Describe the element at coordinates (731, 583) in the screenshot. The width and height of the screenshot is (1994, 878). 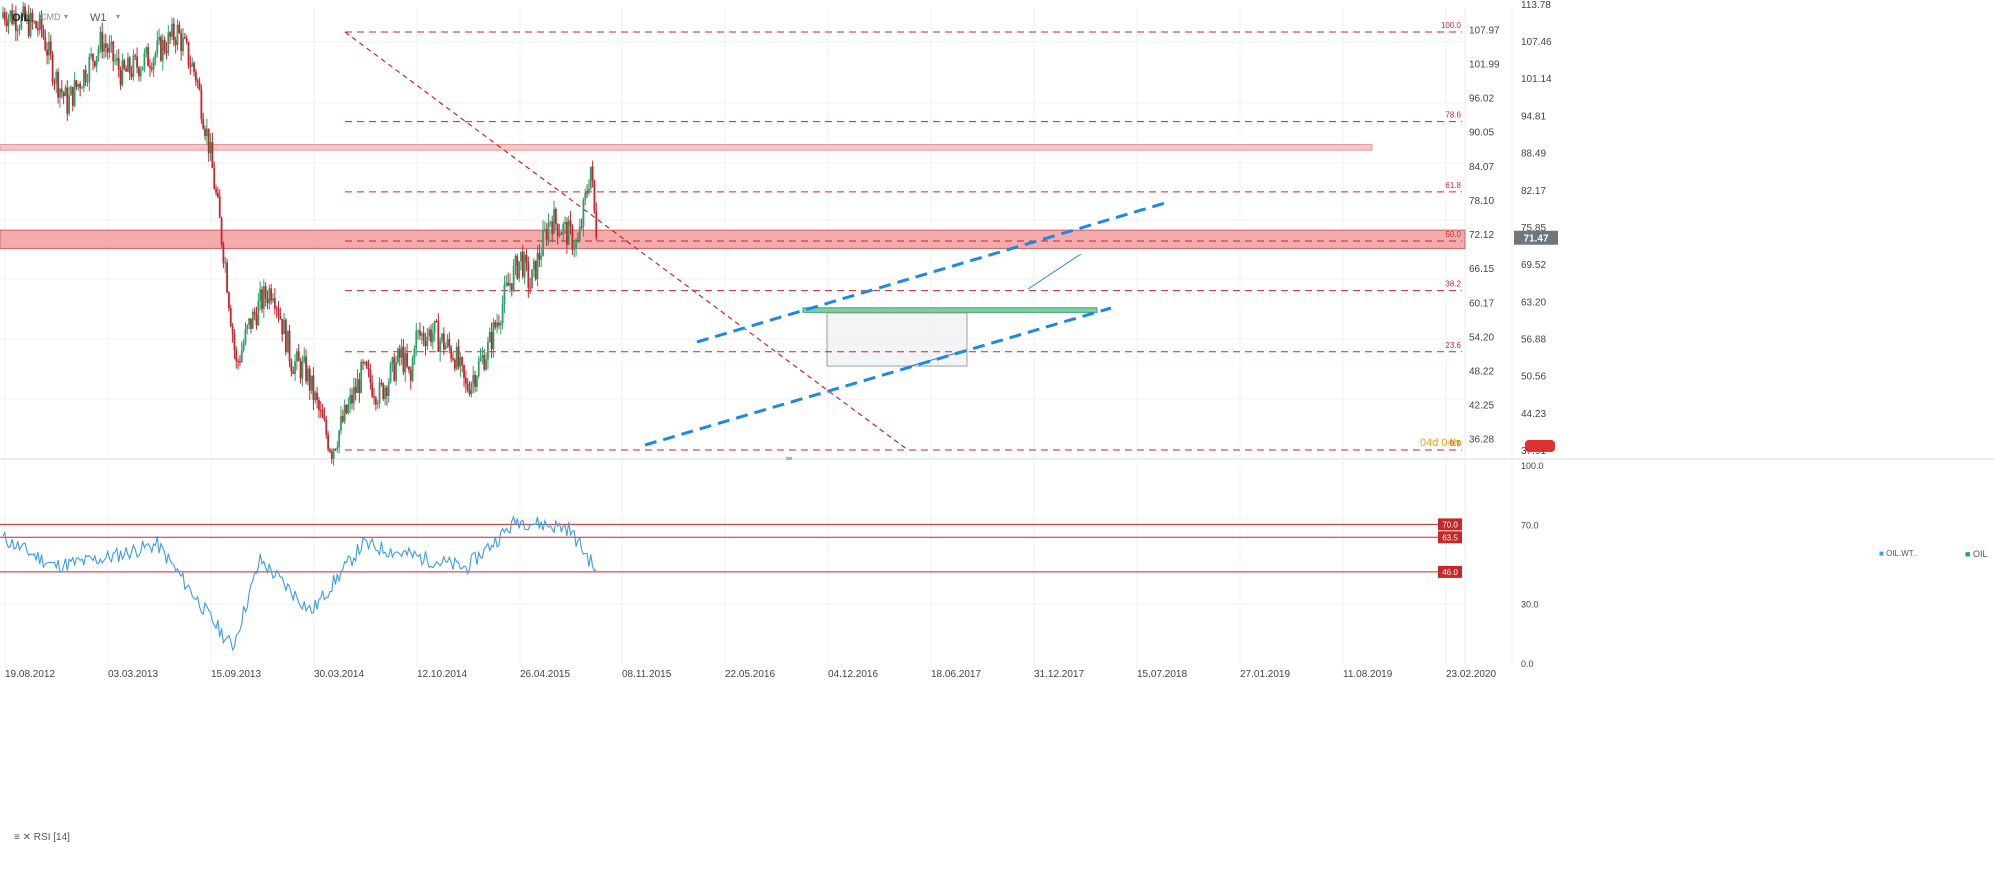
I see `rsi-panel: 70.0 63.5 46.0` at that location.